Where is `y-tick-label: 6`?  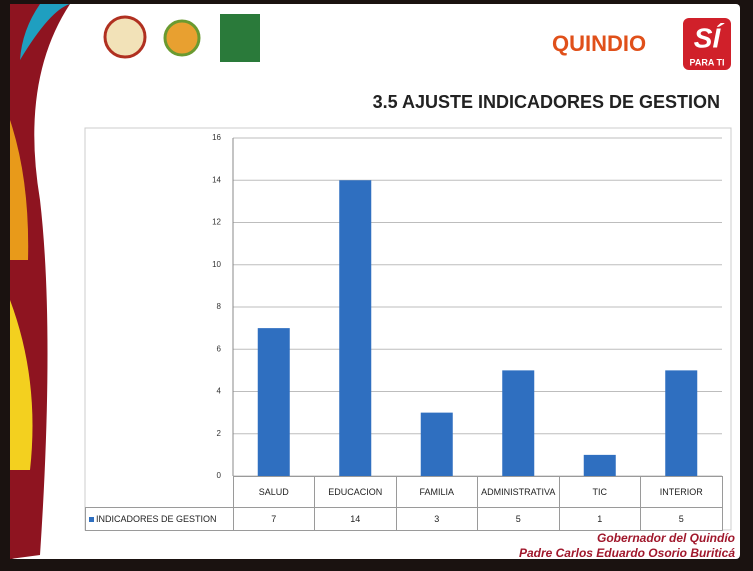 y-tick-label: 6 is located at coordinates (219, 348).